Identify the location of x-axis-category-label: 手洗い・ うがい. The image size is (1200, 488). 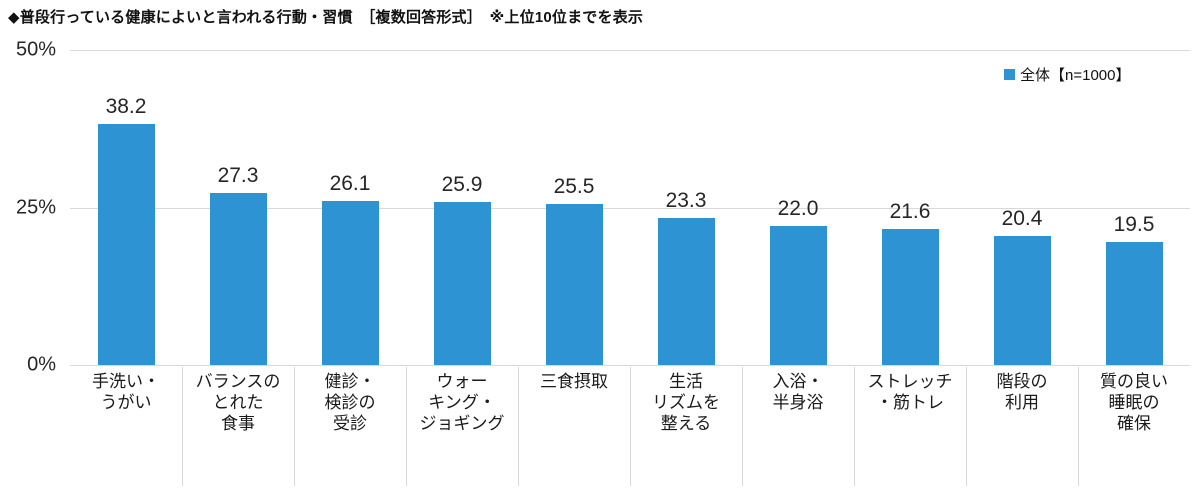
(126, 392).